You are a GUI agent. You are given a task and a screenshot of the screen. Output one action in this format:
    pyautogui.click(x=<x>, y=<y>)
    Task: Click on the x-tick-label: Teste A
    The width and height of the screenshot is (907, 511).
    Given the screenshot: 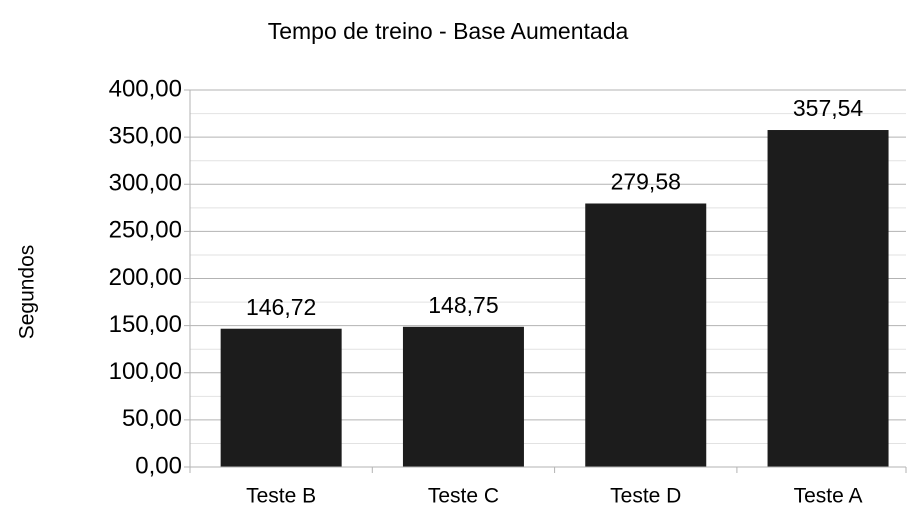 What is the action you would take?
    pyautogui.click(x=828, y=496)
    